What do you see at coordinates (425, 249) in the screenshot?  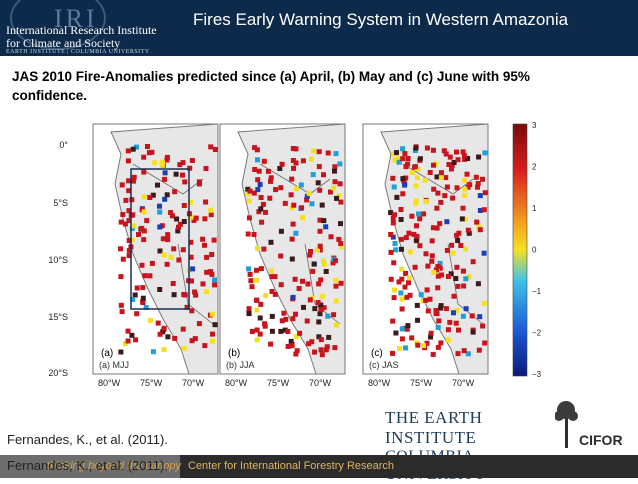 I see `map-panel-3: (c)(c) JAS` at bounding box center [425, 249].